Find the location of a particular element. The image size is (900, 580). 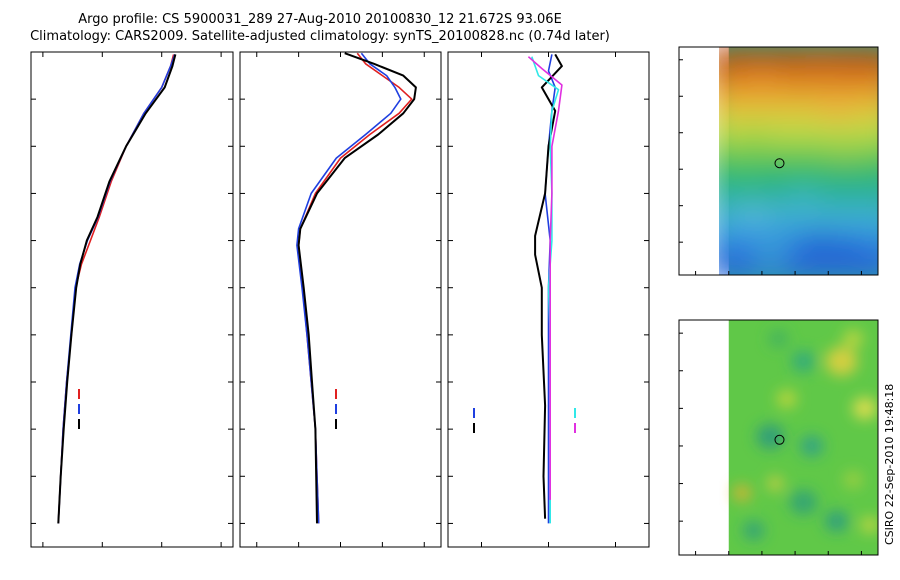

credit-stamp: CSIRO 22-Sep-2010 19:48:18 is located at coordinates (889, 464).